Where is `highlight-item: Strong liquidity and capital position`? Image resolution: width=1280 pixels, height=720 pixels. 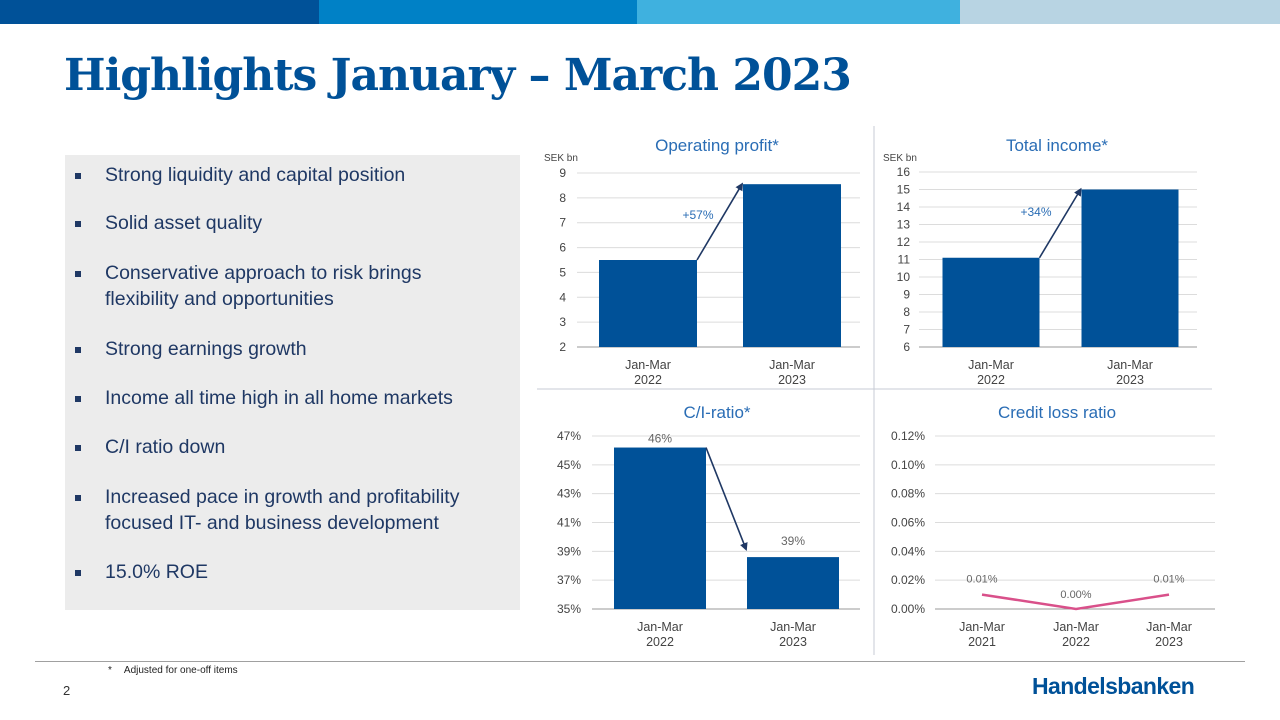 highlight-item: Strong liquidity and capital position is located at coordinates (285, 175).